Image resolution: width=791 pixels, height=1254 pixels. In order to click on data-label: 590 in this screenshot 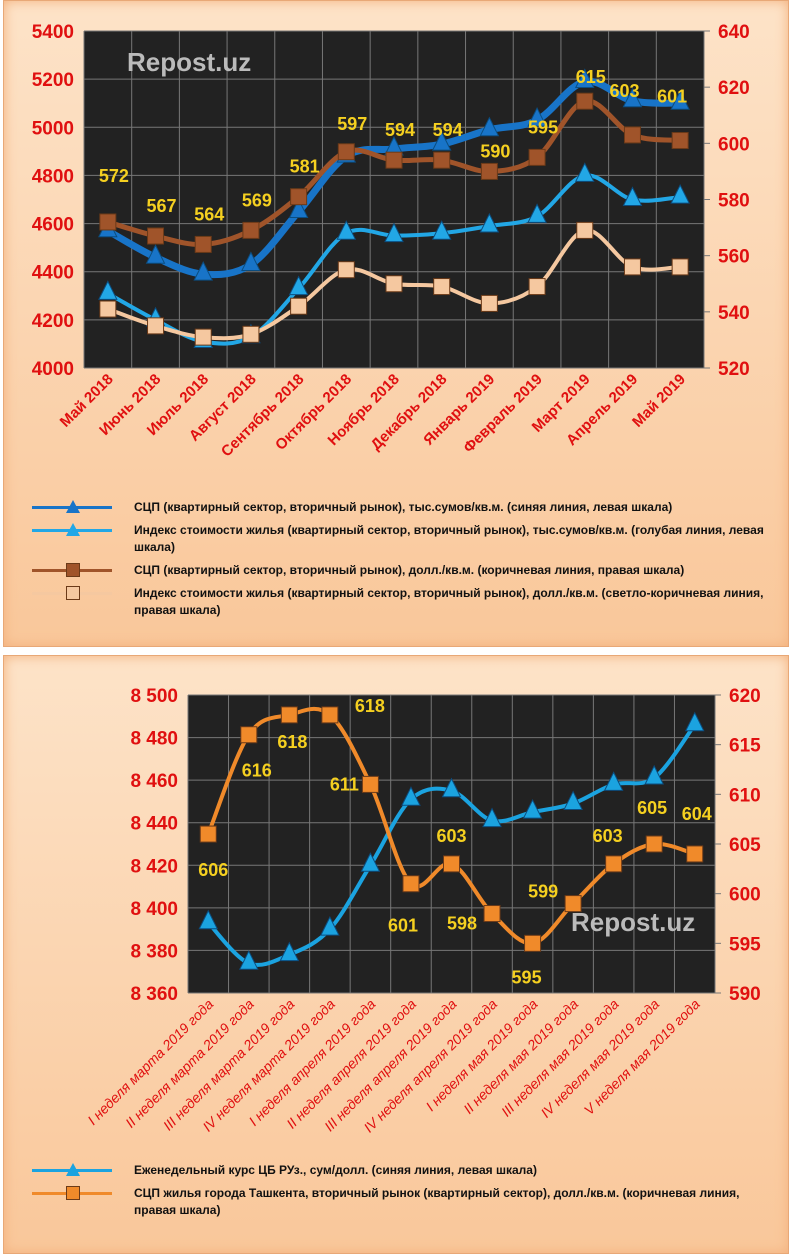, I will do `click(495, 151)`.